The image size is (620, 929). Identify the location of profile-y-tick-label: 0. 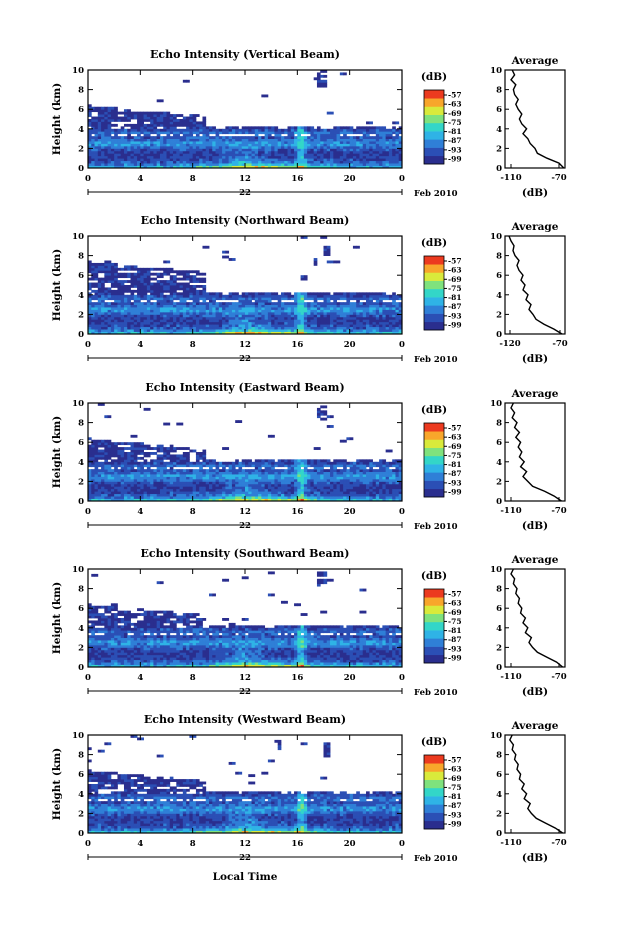
(499, 335).